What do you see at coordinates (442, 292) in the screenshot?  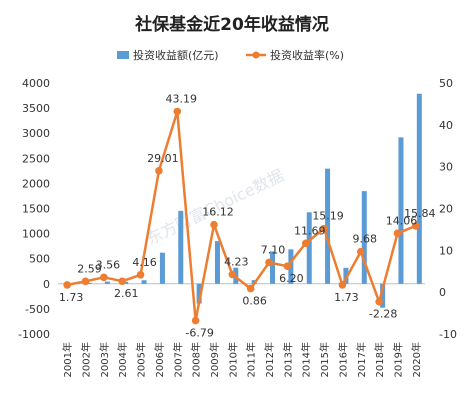 I see `right-axis-tick-label: 0` at bounding box center [442, 292].